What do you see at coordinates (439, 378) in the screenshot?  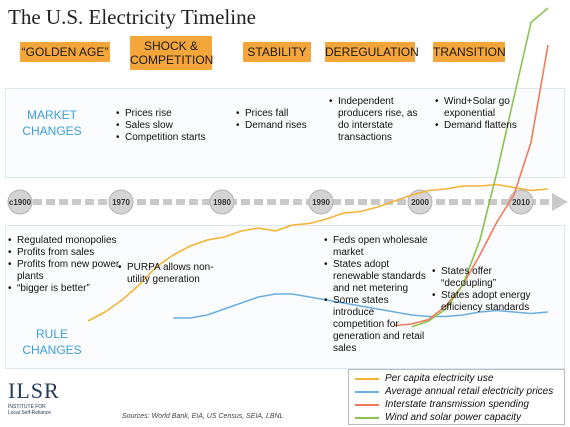 I see `legend-label: Per capita electricity use` at bounding box center [439, 378].